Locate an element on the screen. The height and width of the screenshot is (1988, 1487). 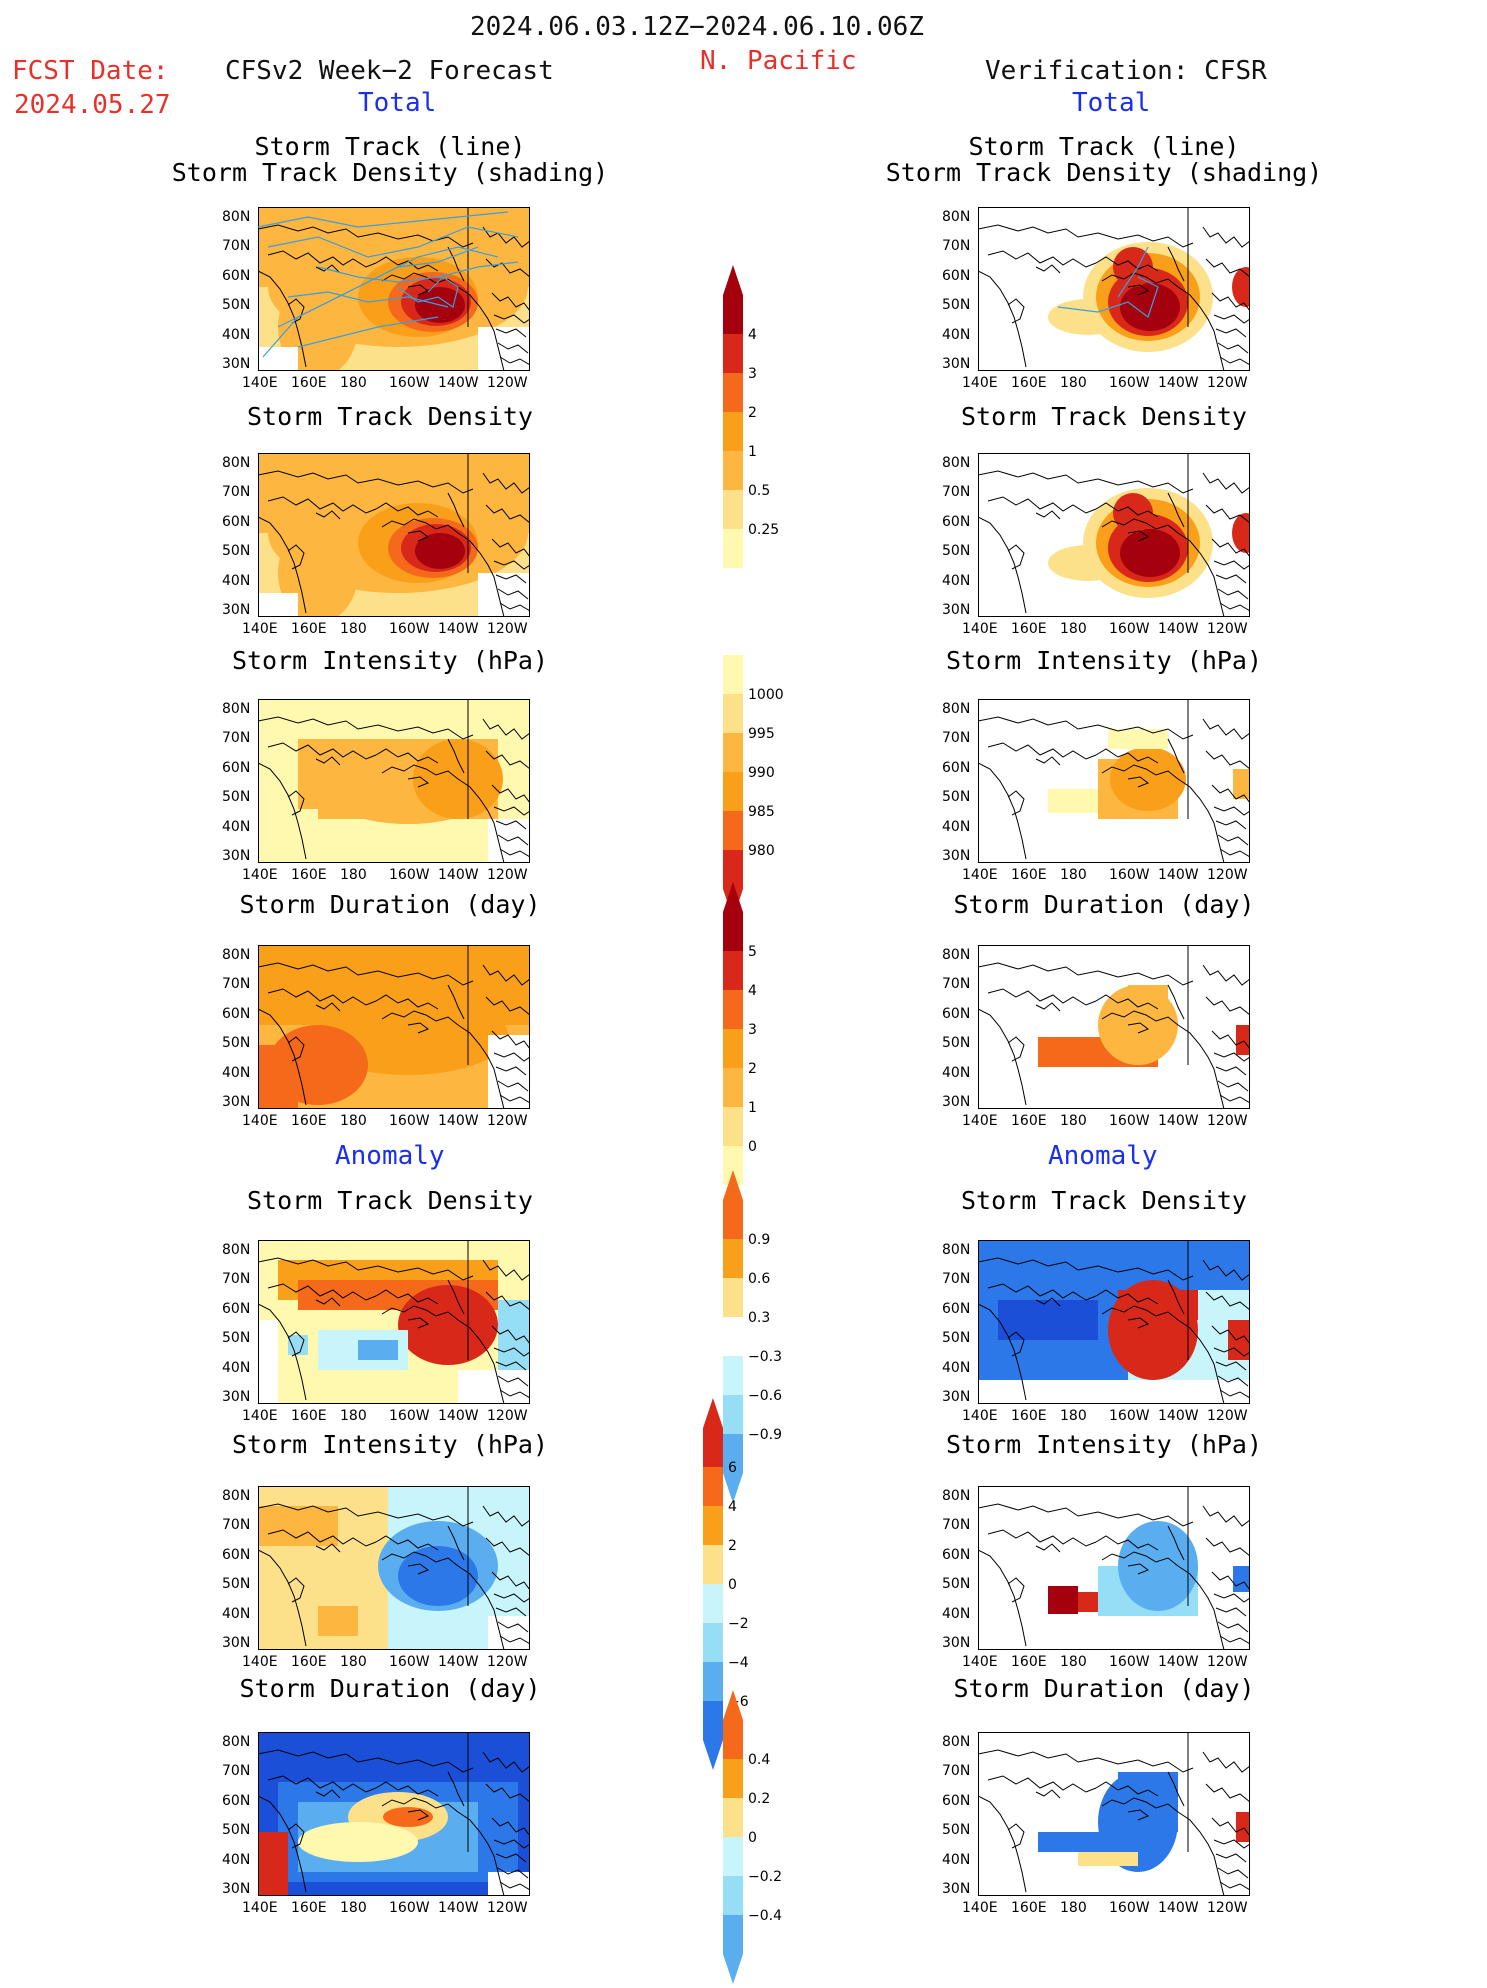
density-anom-colorbar-label: −0.9 is located at coordinates (765, 1435).